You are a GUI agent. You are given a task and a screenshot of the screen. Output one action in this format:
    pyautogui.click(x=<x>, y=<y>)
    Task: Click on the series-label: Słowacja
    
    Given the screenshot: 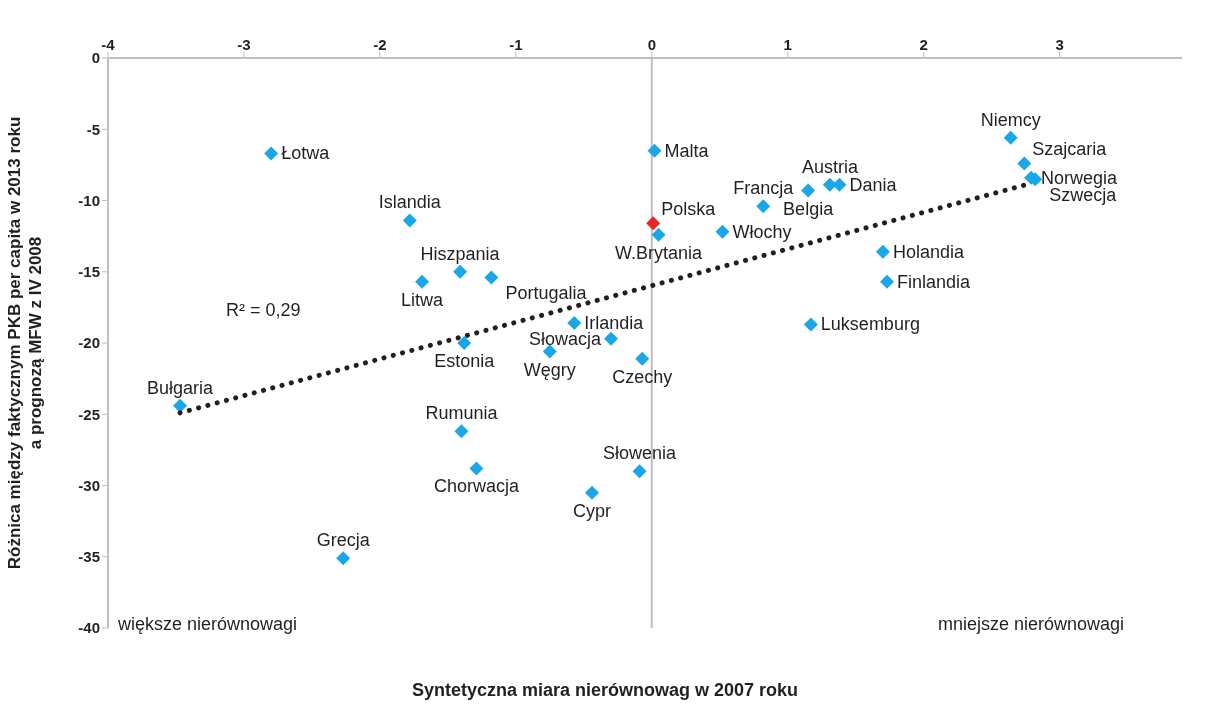 What is the action you would take?
    pyautogui.click(x=565, y=338)
    